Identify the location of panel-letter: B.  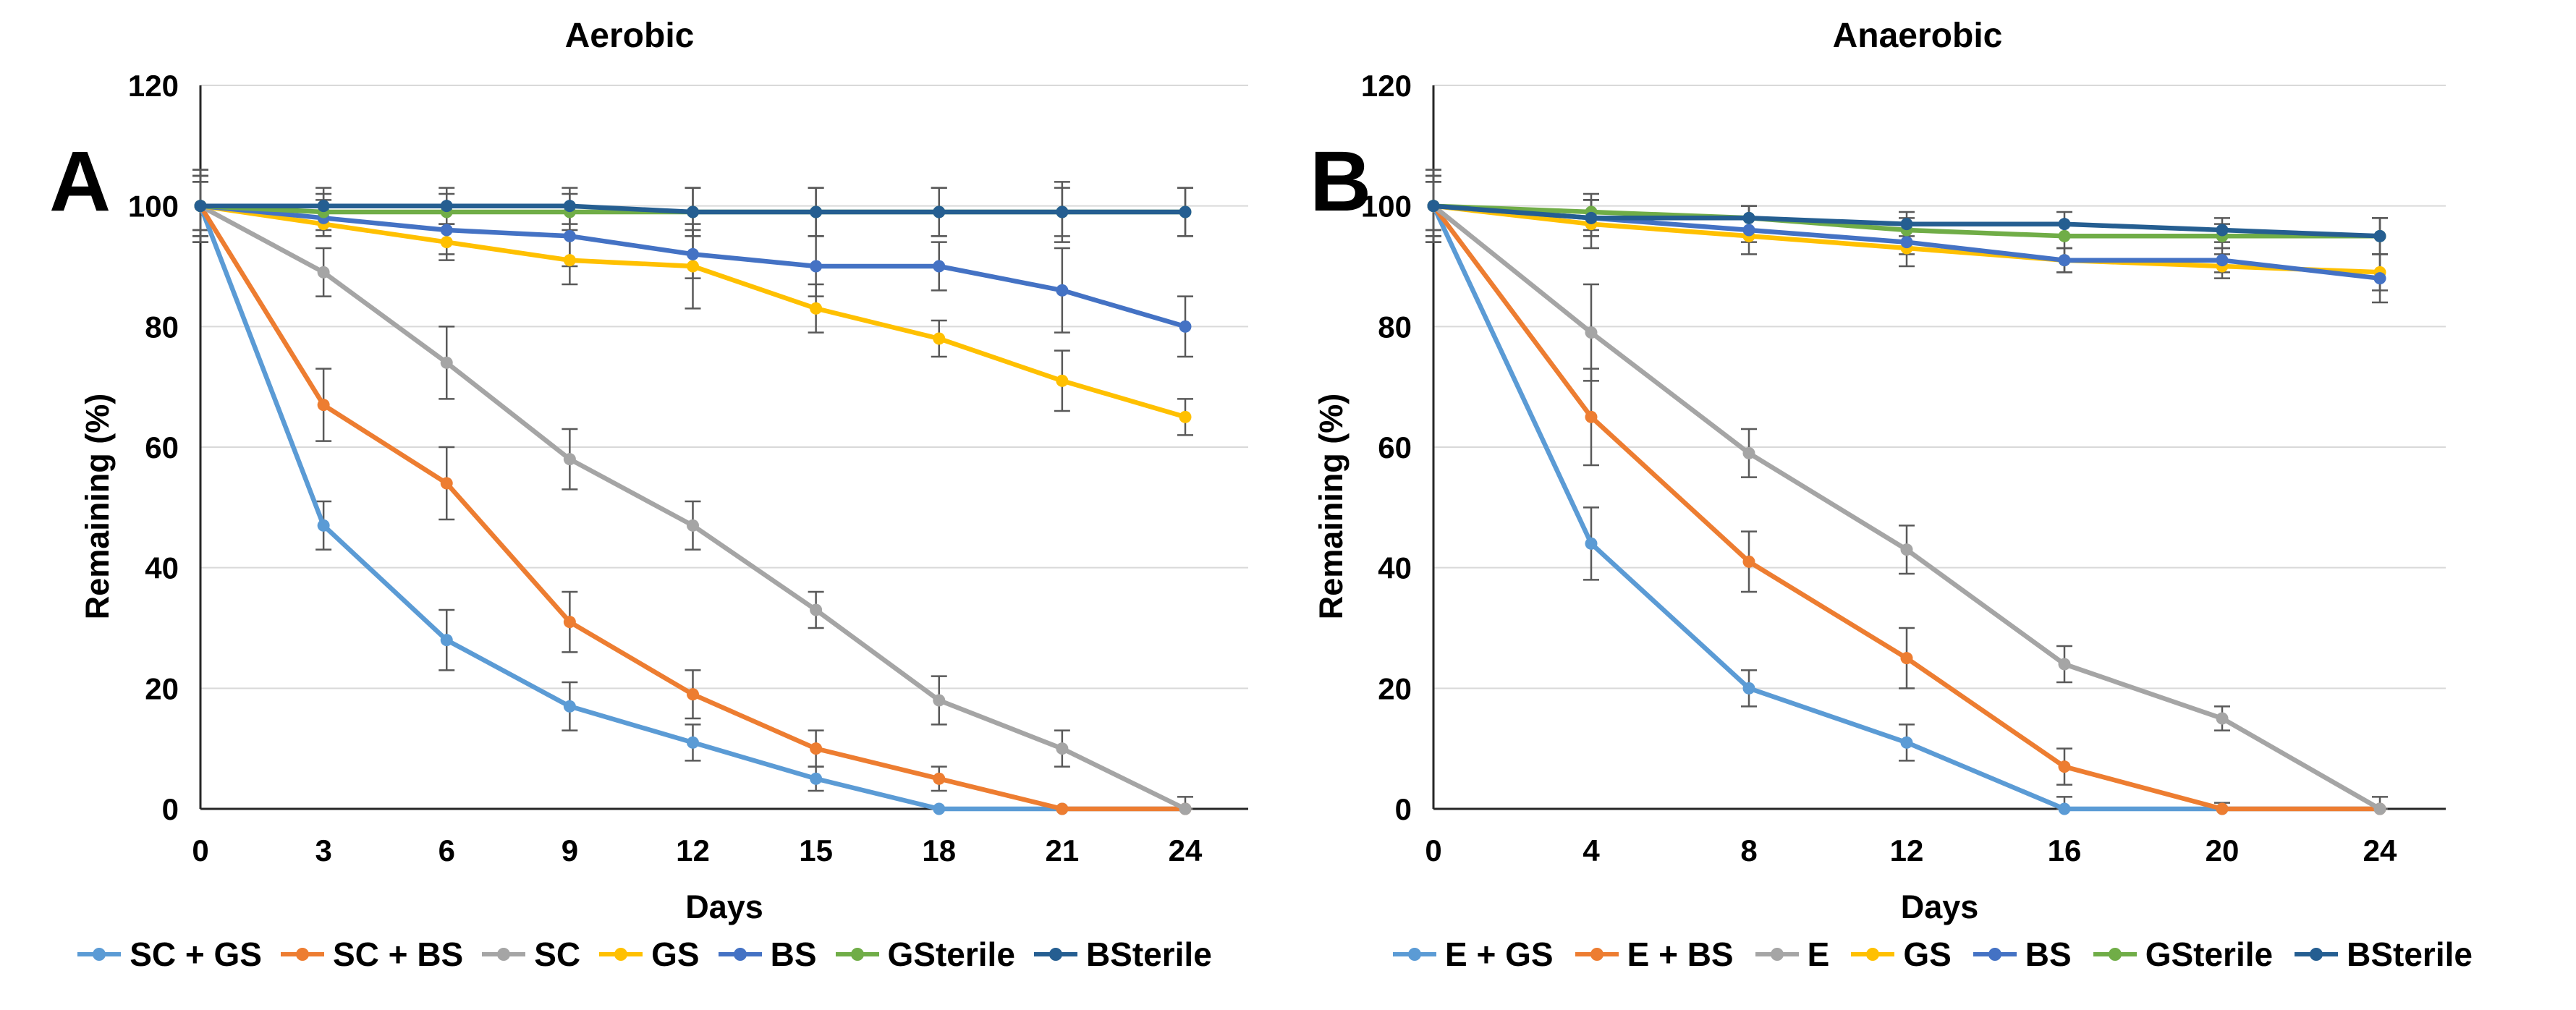
(1341, 181).